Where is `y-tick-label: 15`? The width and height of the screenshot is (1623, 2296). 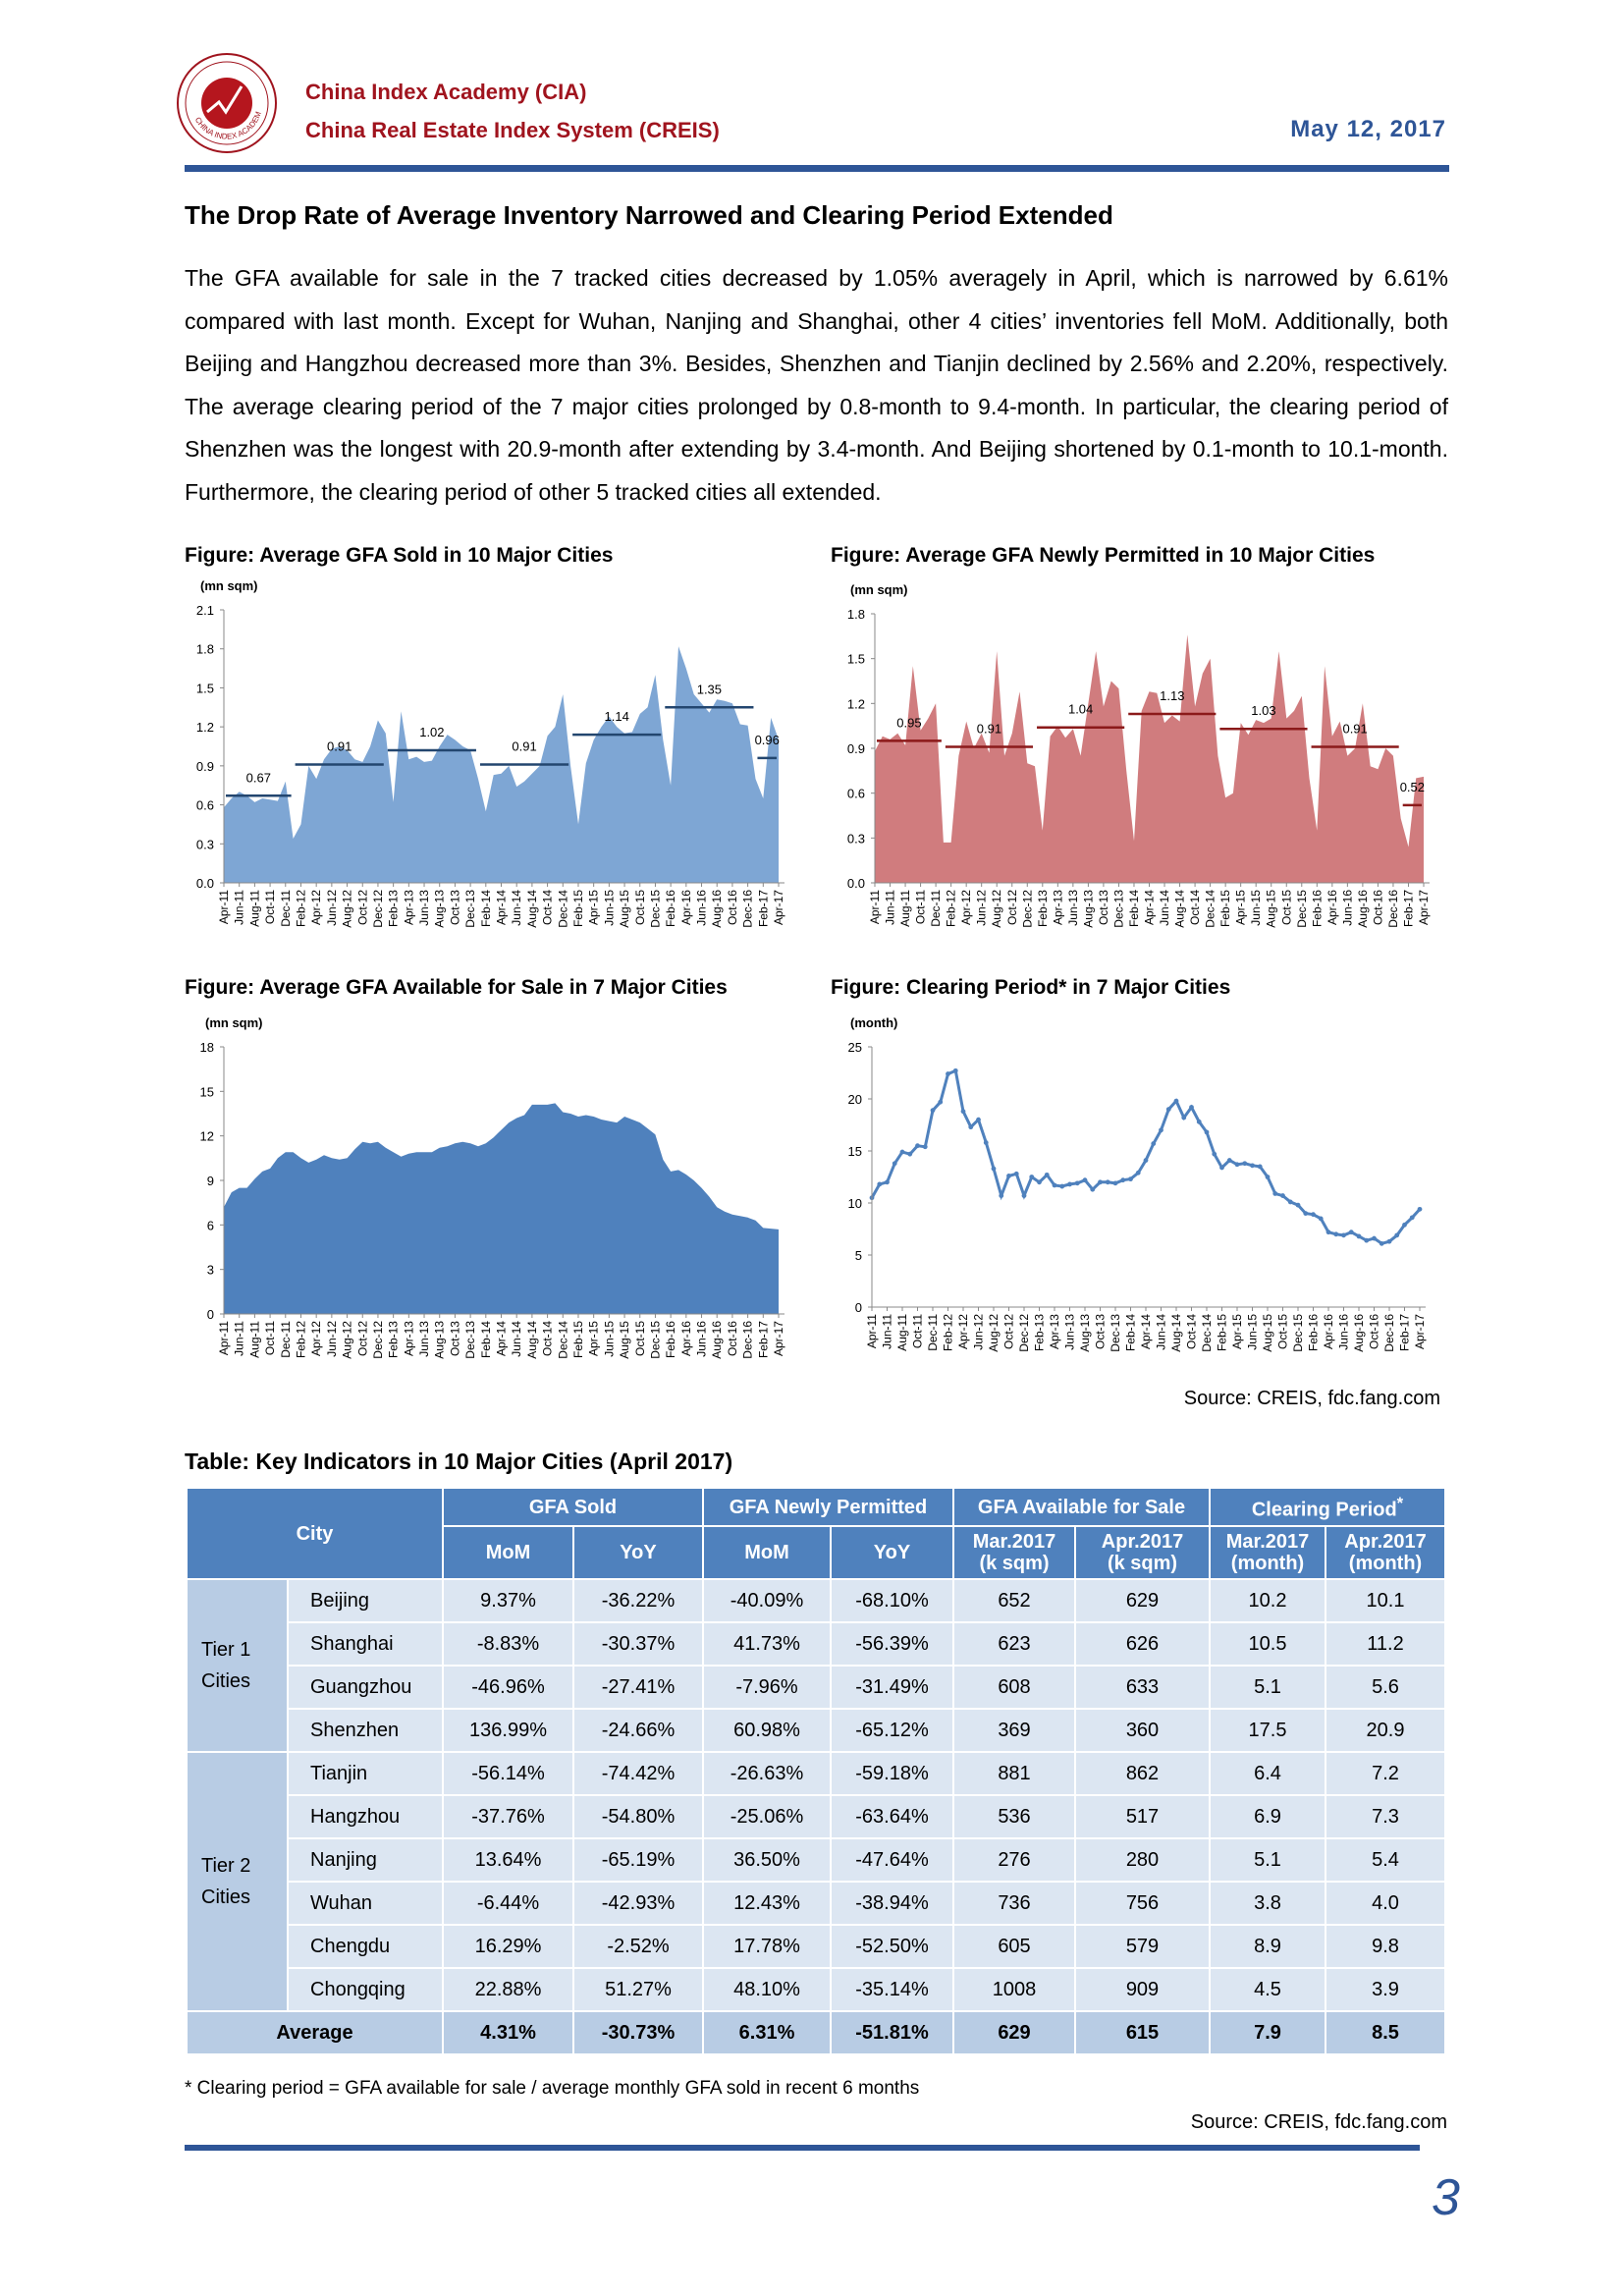 y-tick-label: 15 is located at coordinates (855, 1151).